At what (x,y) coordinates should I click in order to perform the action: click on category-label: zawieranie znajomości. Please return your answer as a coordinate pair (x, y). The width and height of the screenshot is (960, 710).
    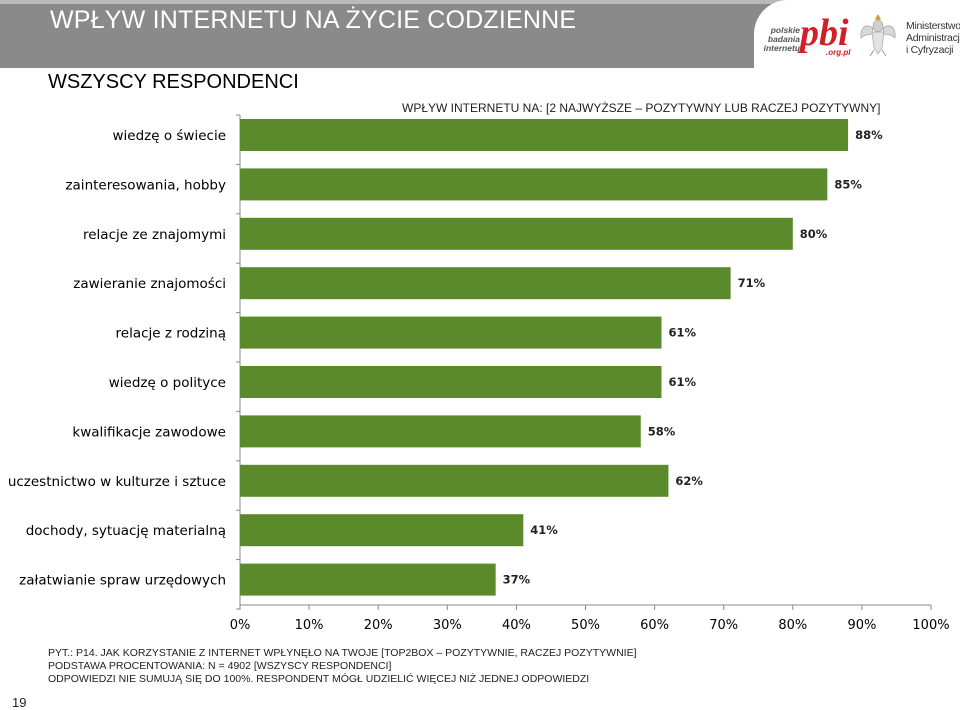
    Looking at the image, I should click on (149, 284).